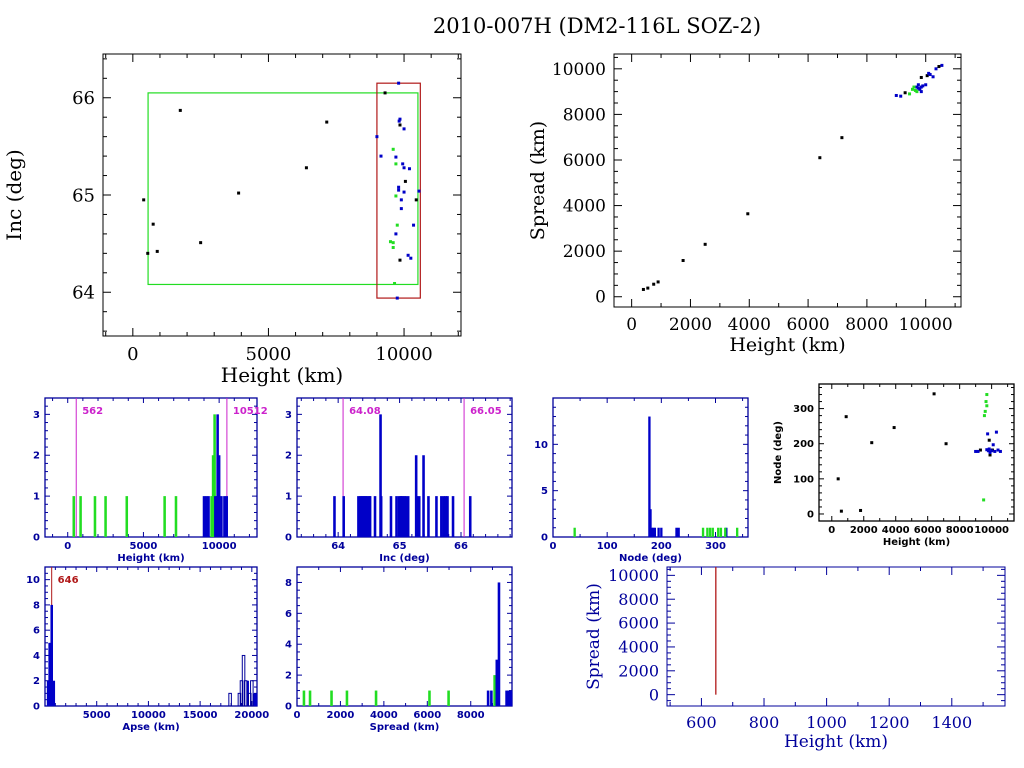 This screenshot has width=1024, height=768. Describe the element at coordinates (36, 497) in the screenshot. I see `y-tick-label: 1` at that location.